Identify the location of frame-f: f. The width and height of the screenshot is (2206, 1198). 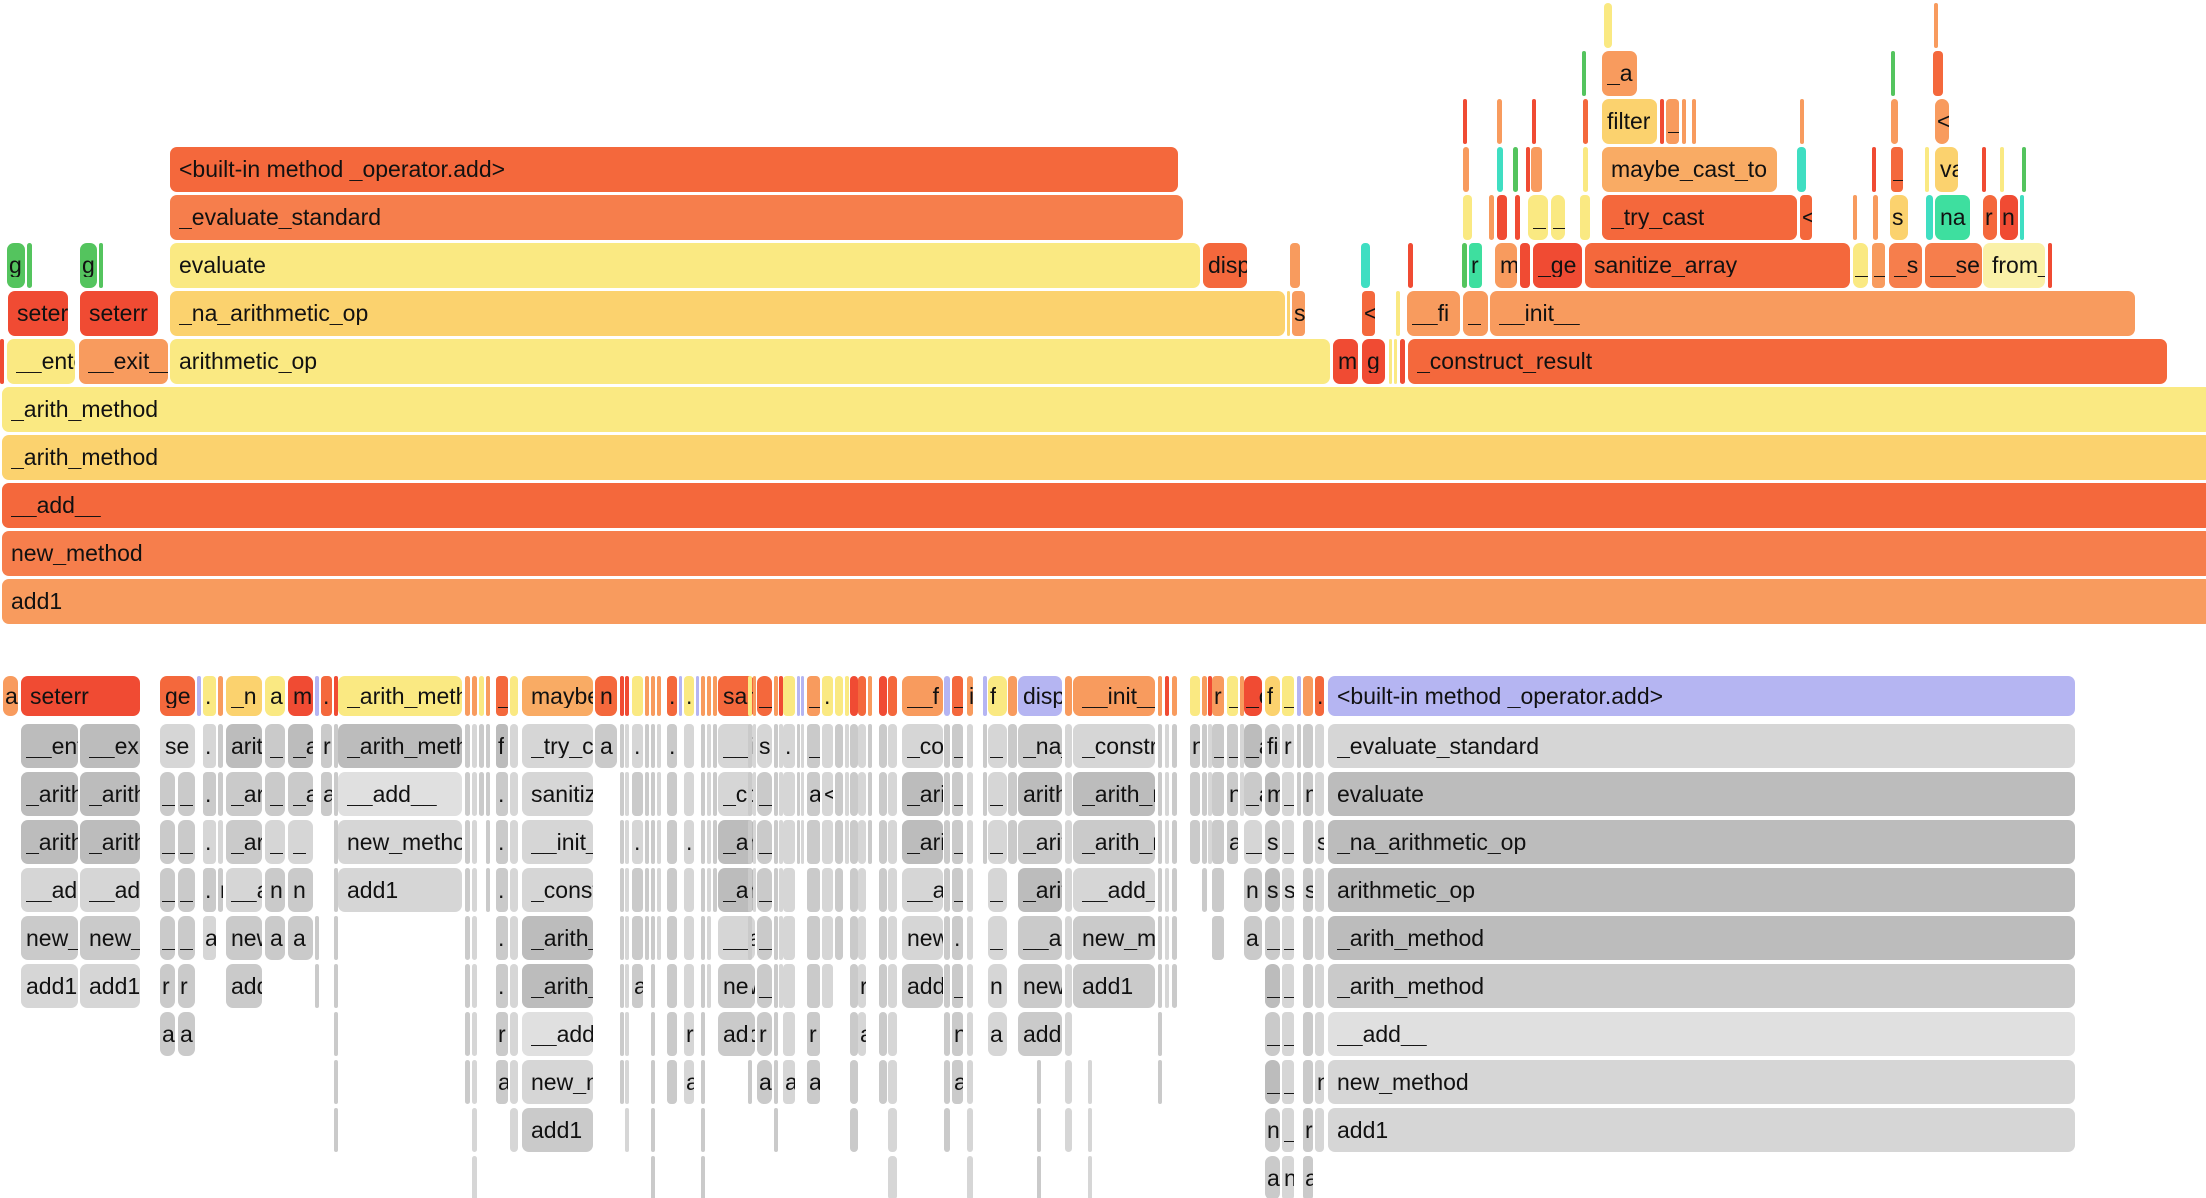
(997, 696).